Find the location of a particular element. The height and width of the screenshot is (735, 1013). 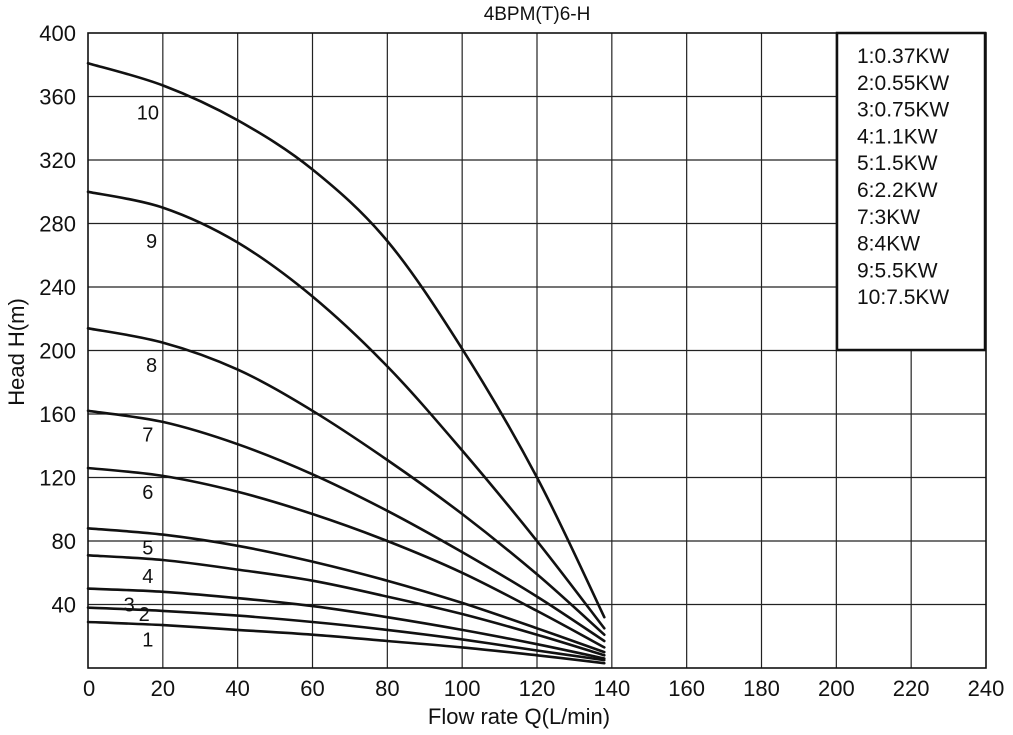

chart-title: 4BPM(T)6-H is located at coordinates (537, 14).